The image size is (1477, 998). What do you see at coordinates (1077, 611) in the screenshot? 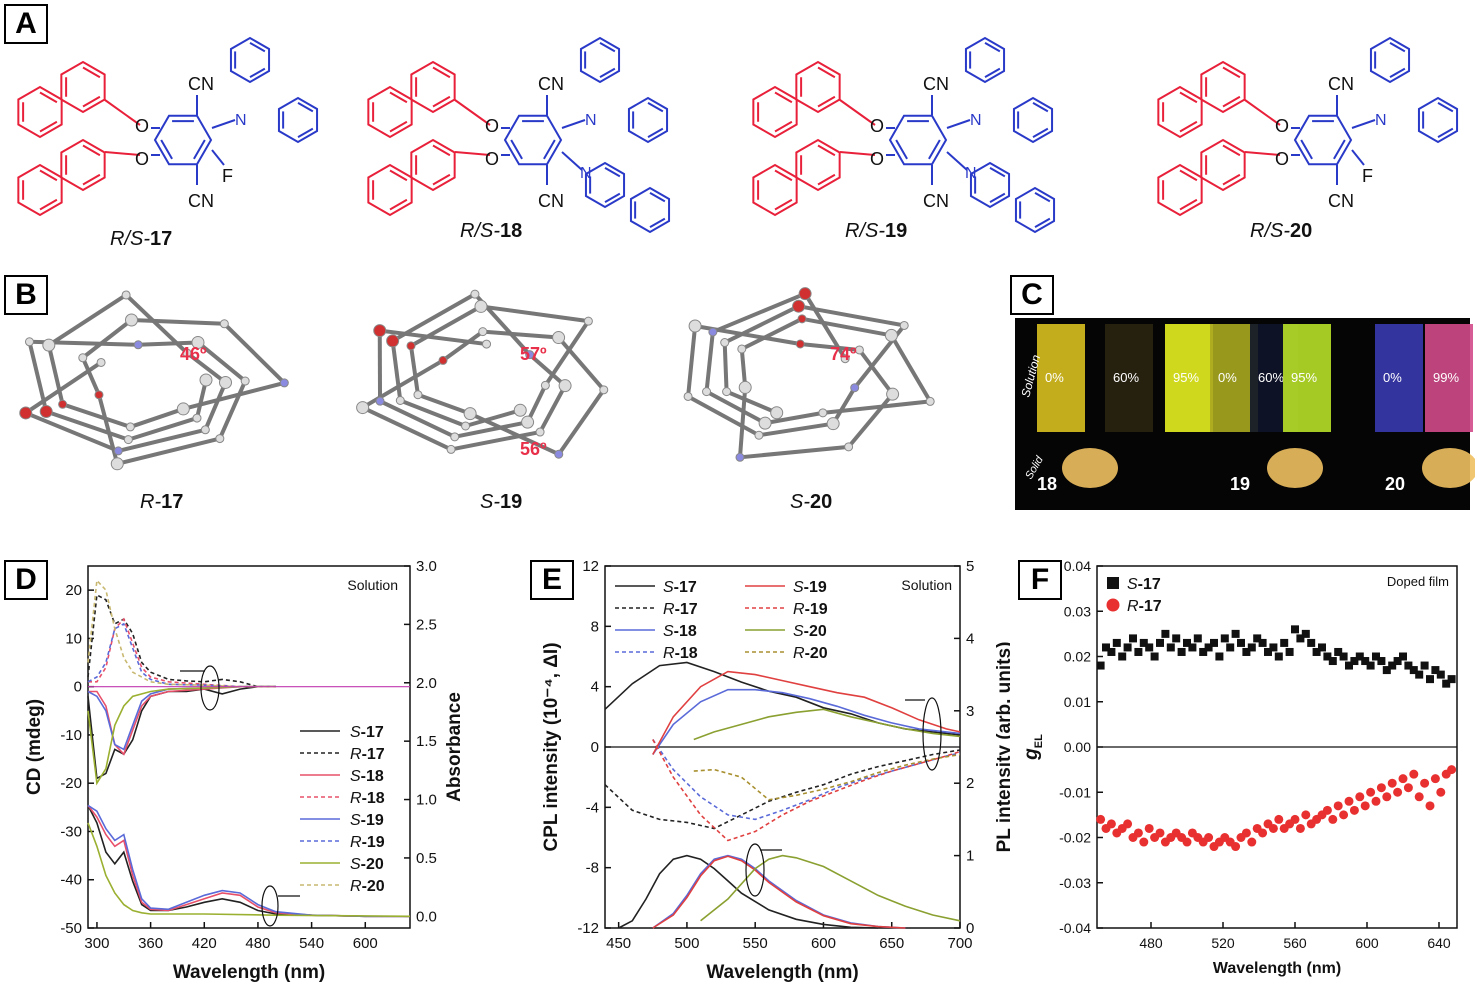
I see `y-tick-label: 0.03` at bounding box center [1077, 611].